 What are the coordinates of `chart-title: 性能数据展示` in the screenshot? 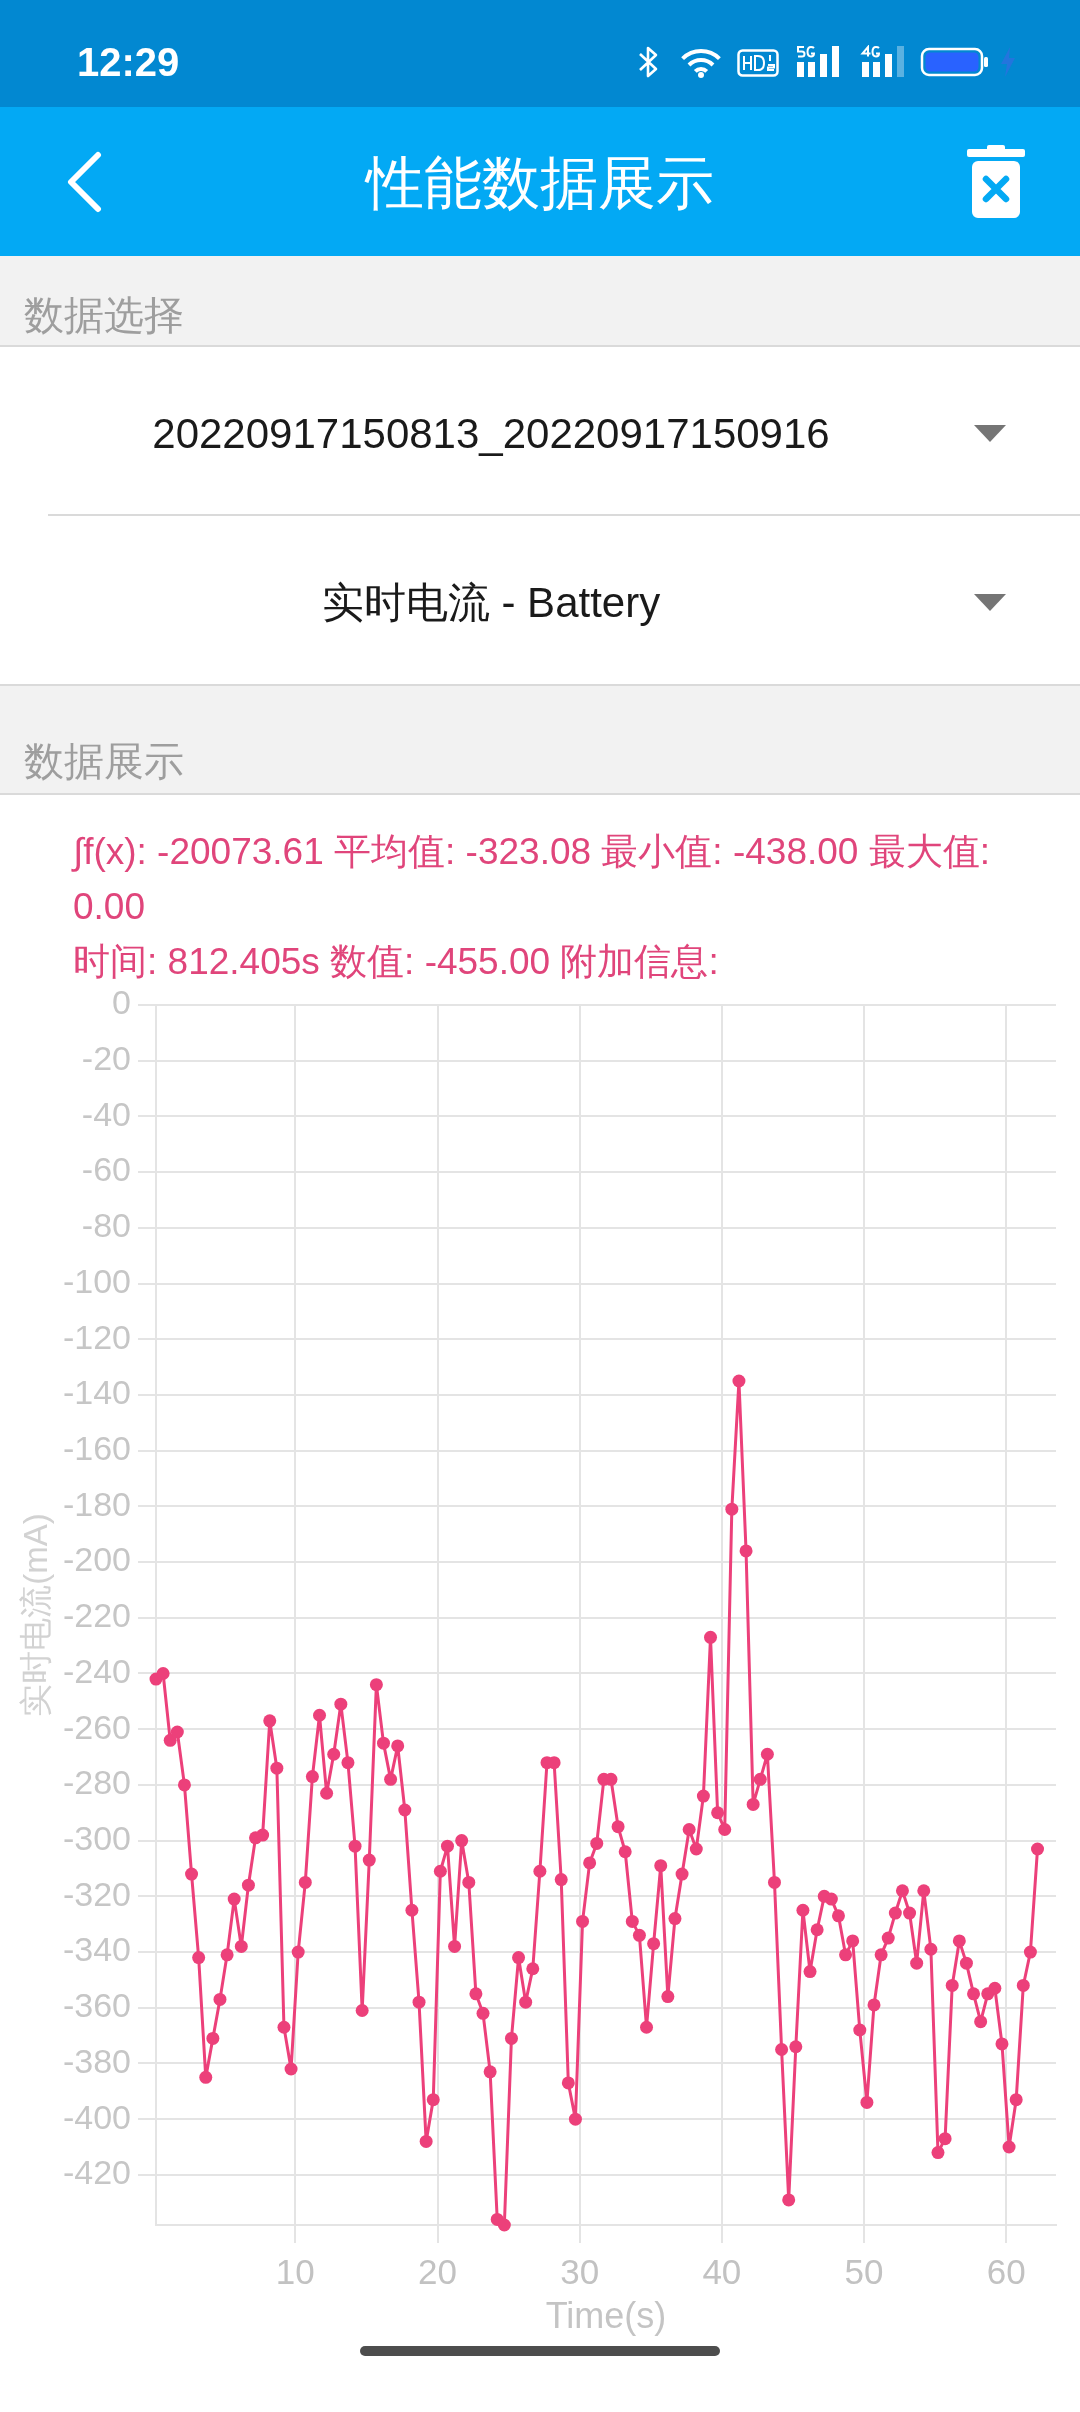 It's located at (539, 183).